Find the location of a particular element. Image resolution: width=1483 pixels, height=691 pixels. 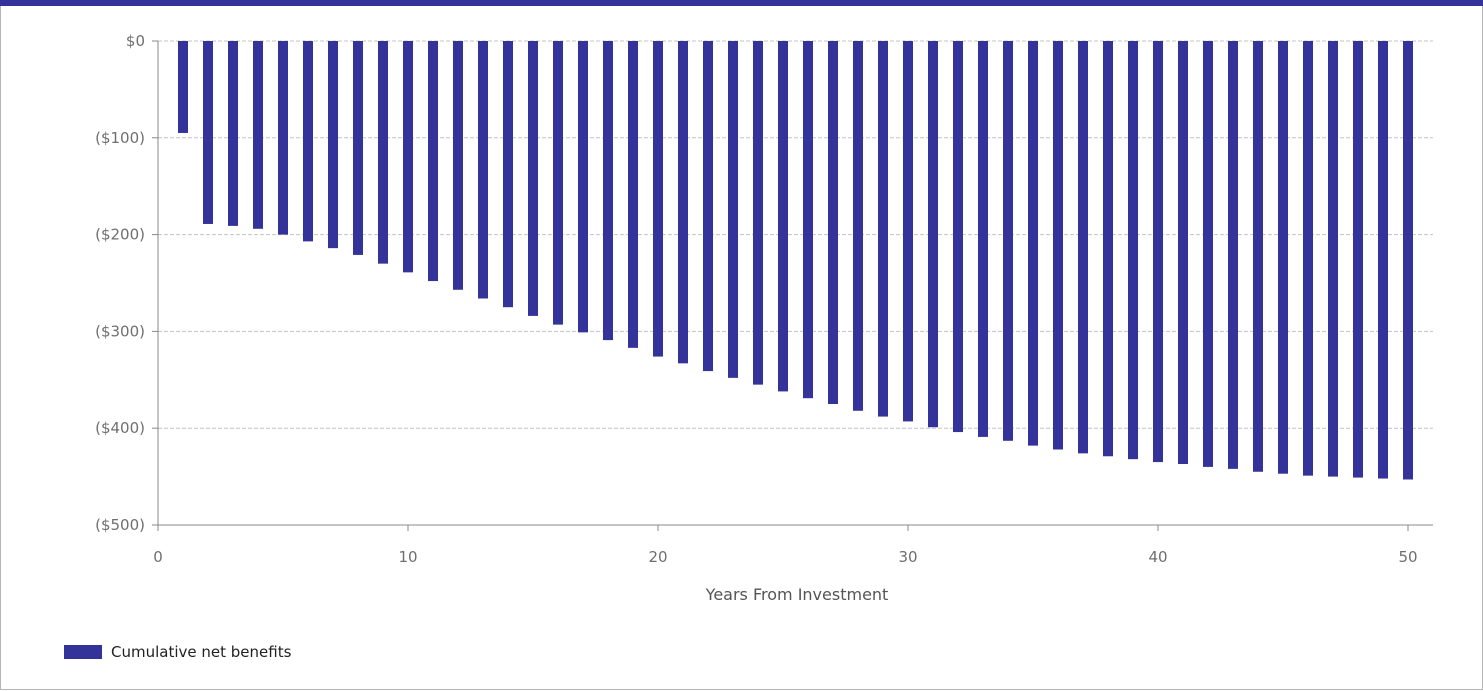

x-tick-label: 40 is located at coordinates (1157, 557).